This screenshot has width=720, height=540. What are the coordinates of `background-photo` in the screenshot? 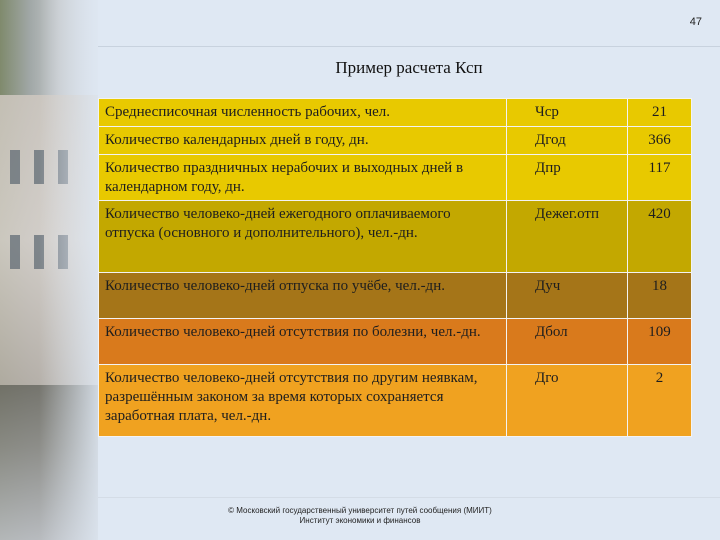 It's located at (49, 270).